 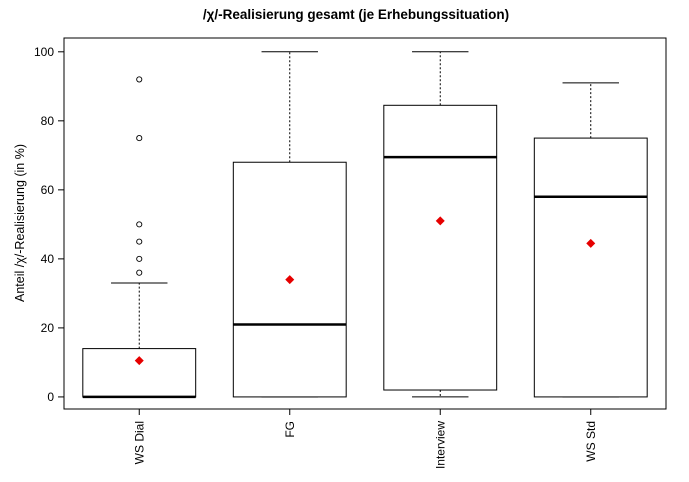 What do you see at coordinates (48, 190) in the screenshot?
I see `y-tick-label: 60` at bounding box center [48, 190].